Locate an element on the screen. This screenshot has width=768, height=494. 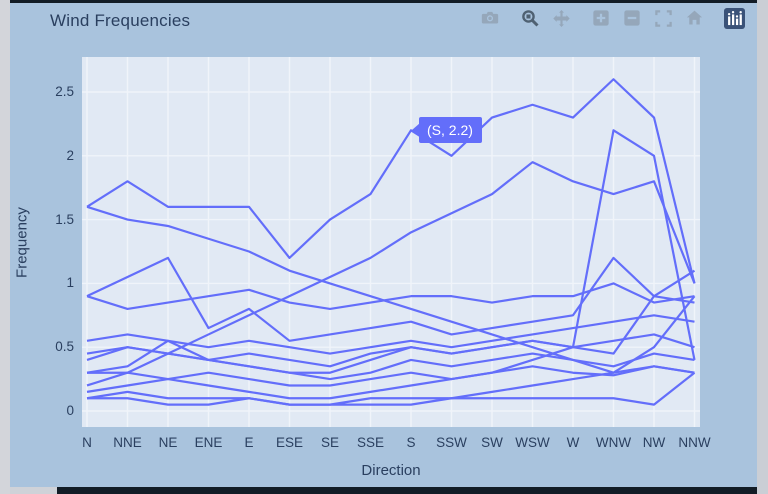
x-axis-title: Direction is located at coordinates (391, 470).